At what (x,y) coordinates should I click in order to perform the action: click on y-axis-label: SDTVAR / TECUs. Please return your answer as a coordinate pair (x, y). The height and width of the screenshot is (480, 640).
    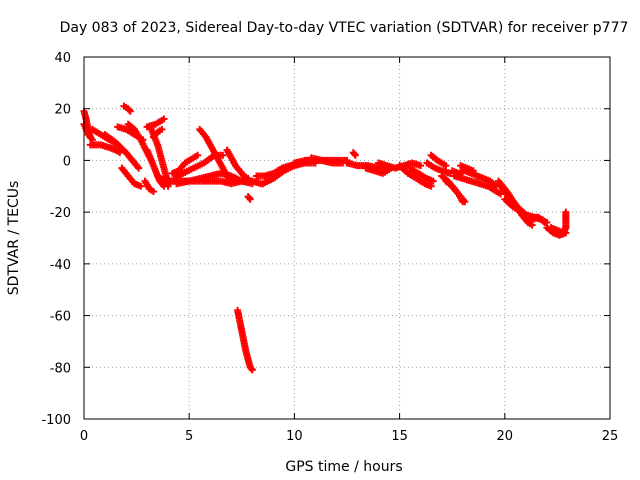
    Looking at the image, I should click on (14, 238).